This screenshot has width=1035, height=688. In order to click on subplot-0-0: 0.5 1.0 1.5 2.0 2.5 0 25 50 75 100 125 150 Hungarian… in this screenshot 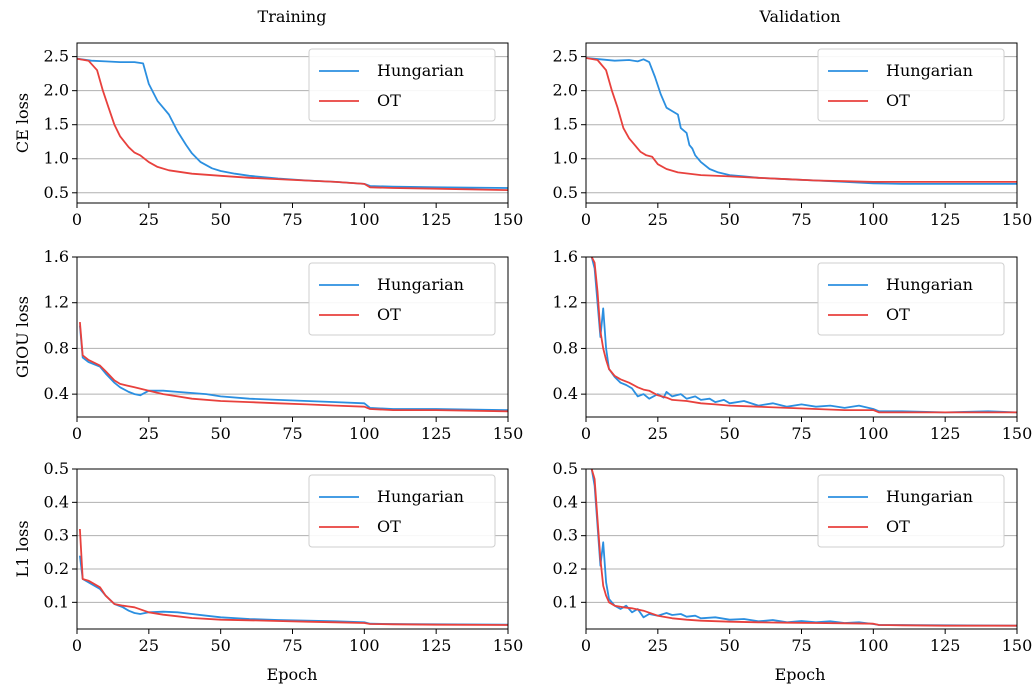, I will do `click(268, 135)`.